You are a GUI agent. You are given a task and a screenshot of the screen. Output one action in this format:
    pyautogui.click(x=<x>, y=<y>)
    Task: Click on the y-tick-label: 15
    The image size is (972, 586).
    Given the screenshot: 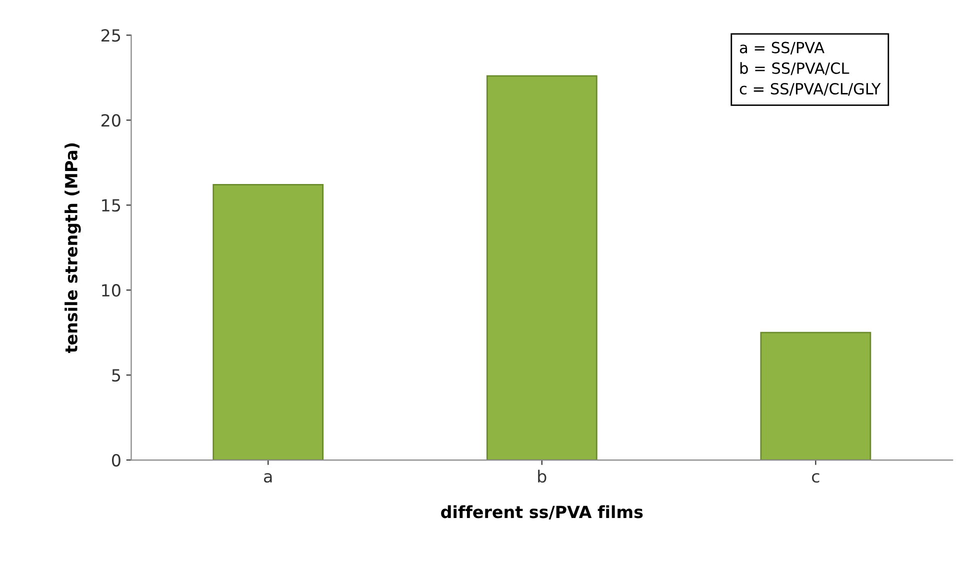 What is the action you would take?
    pyautogui.click(x=111, y=205)
    